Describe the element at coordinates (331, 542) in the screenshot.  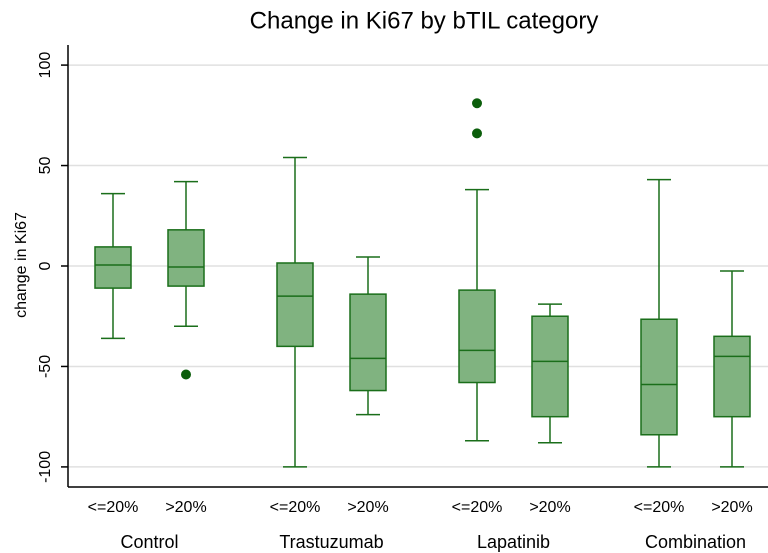
I see `group-label: Trastuzumab` at that location.